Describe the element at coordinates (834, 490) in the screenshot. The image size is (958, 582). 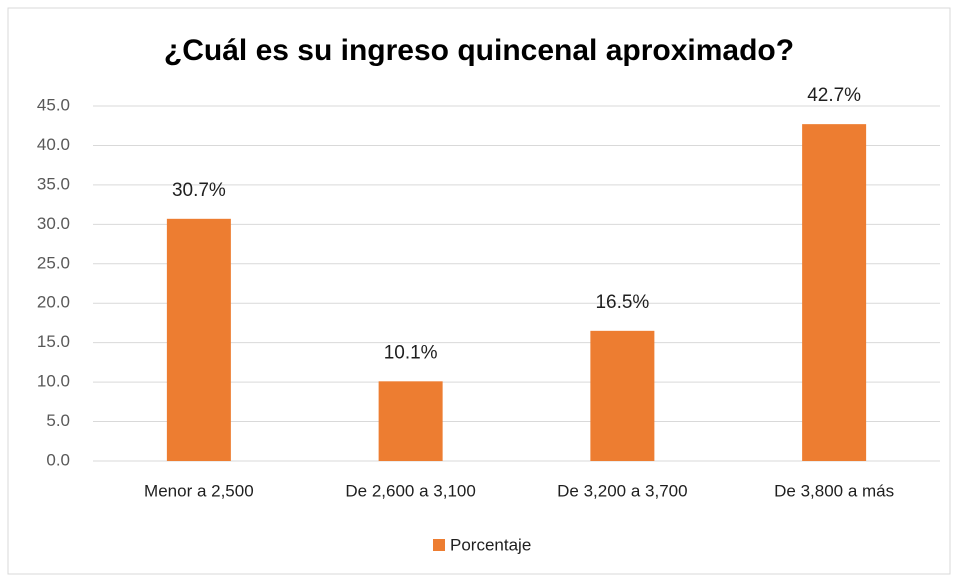
I see `x-tick-label: De 3,800 a más` at that location.